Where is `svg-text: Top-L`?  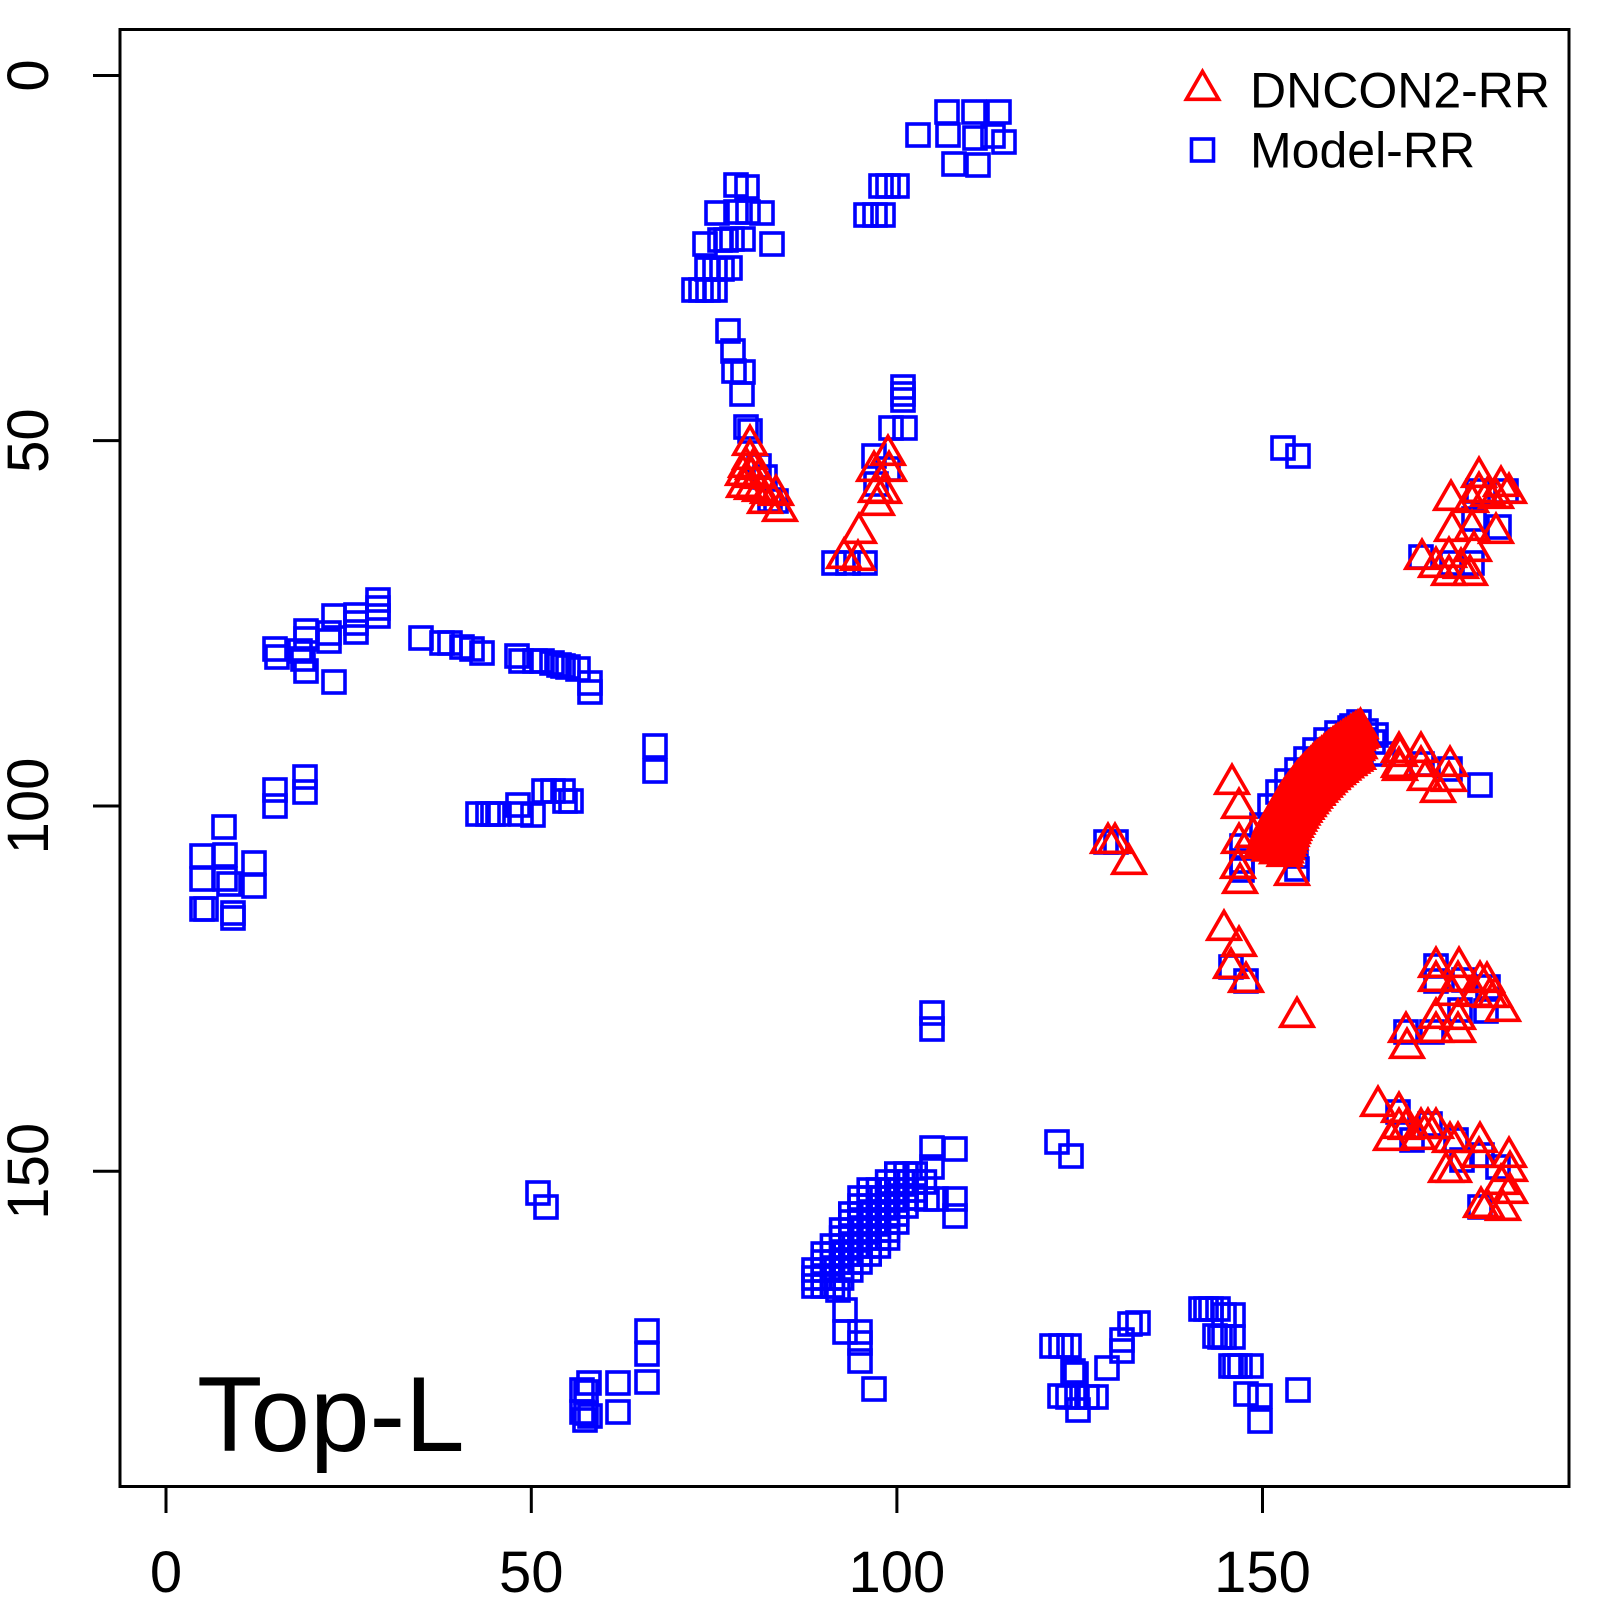 svg-text: Top-L is located at coordinates (331, 1414).